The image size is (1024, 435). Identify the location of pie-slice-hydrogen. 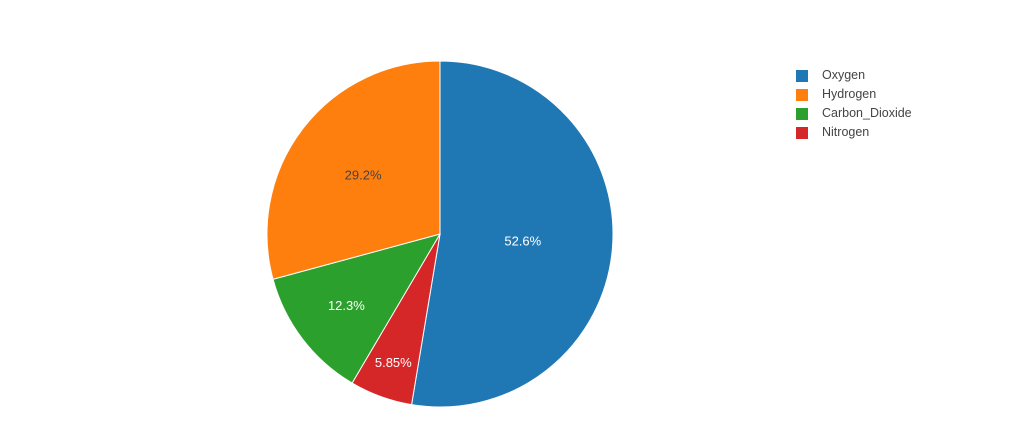
(353, 170).